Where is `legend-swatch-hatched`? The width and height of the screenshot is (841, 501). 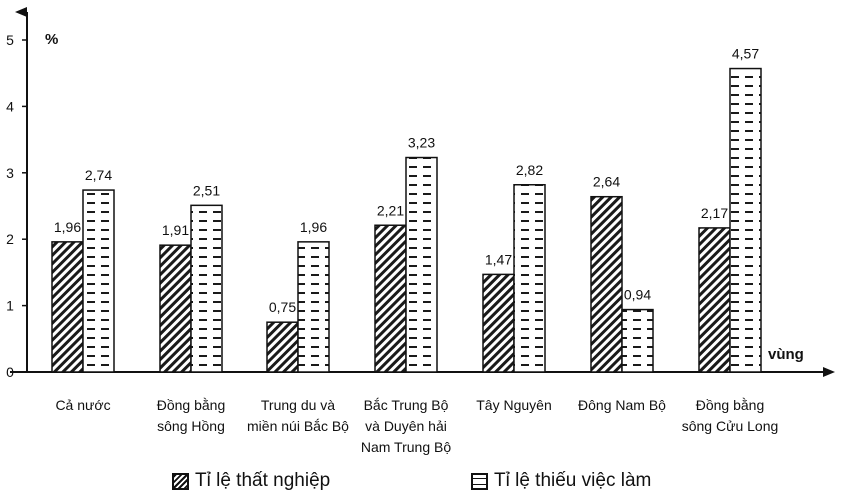
legend-swatch-hatched is located at coordinates (180, 481).